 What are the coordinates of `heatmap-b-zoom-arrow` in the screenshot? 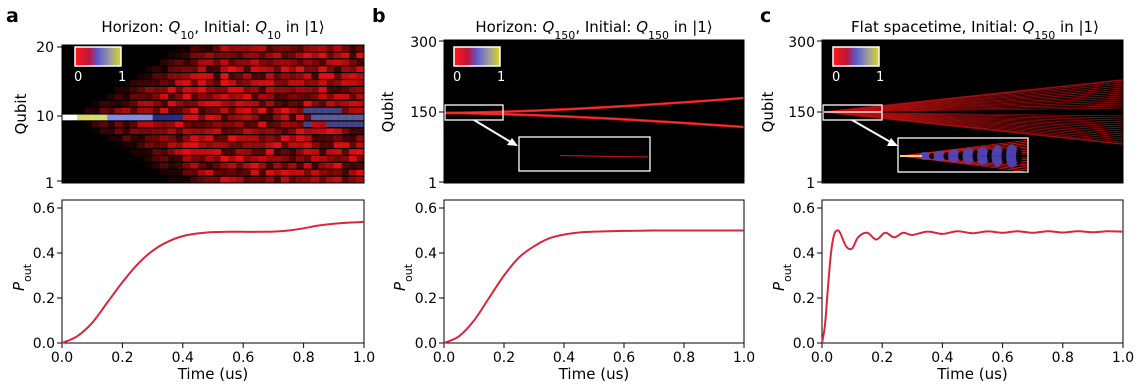 It's located at (494, 132).